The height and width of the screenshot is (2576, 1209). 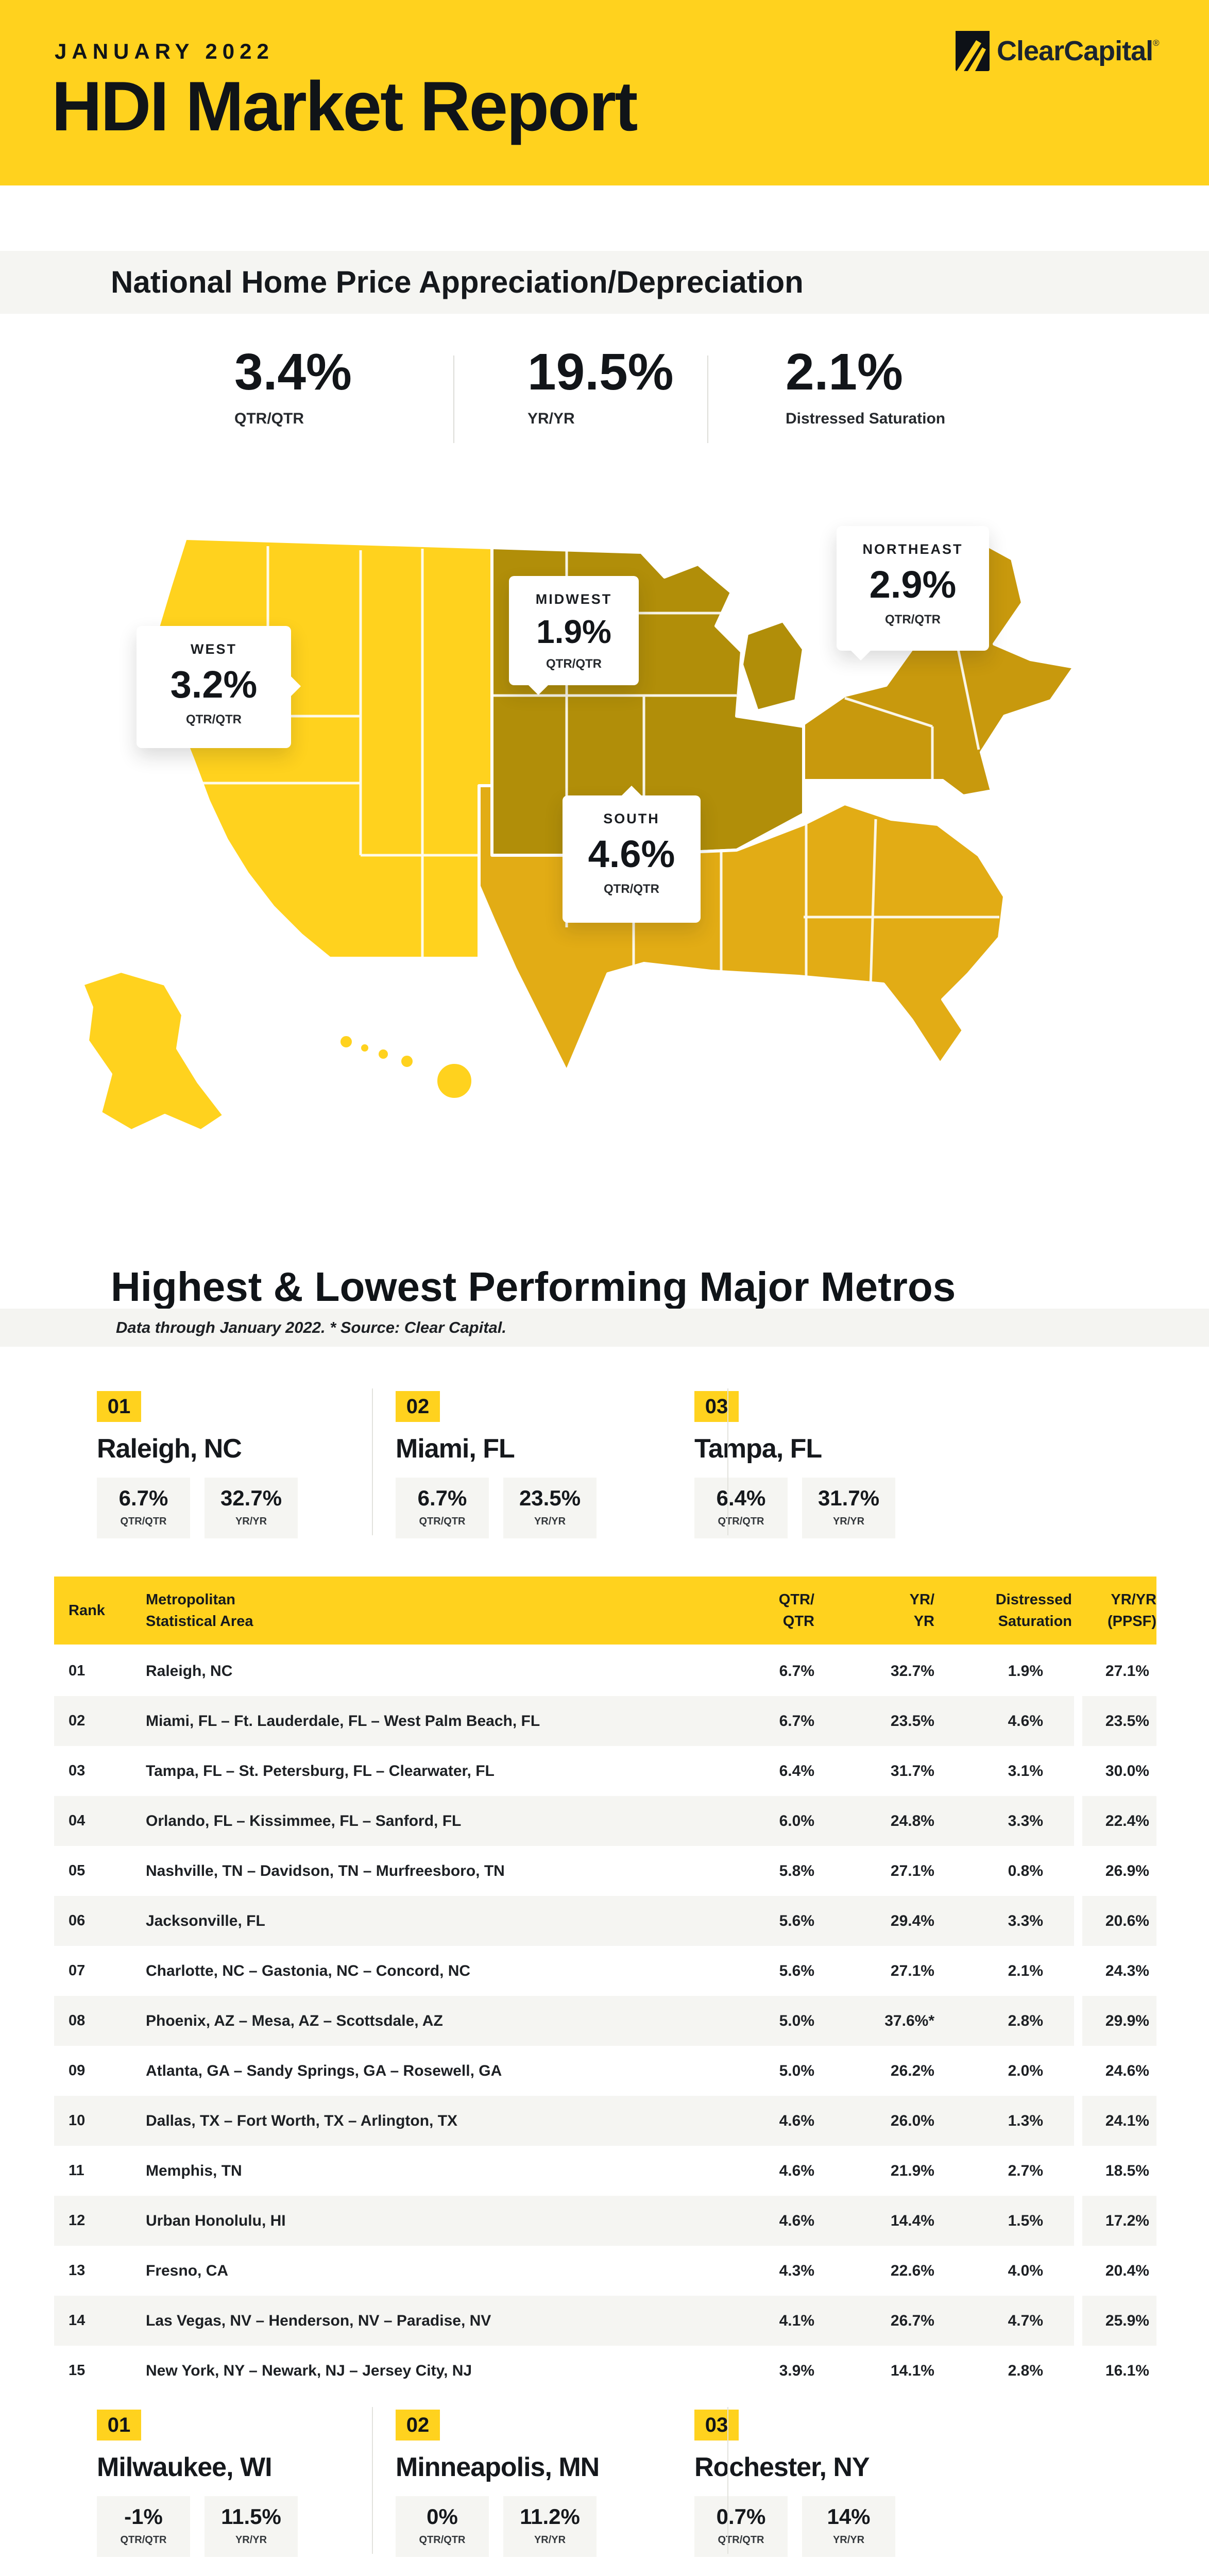 I want to click on card-qtr-value: 6.4%, so click(x=741, y=1498).